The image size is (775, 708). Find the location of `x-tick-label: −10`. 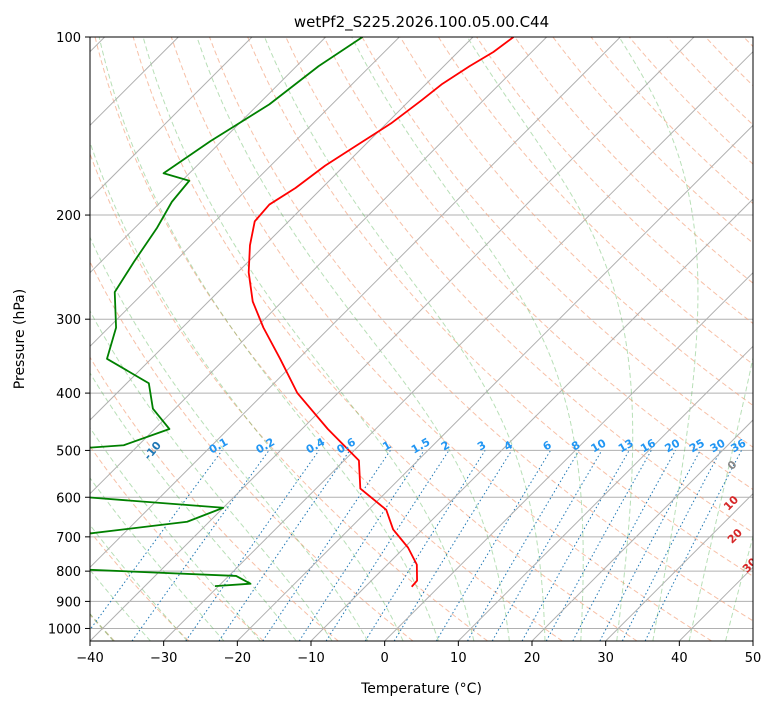

x-tick-label: −10 is located at coordinates (310, 658).